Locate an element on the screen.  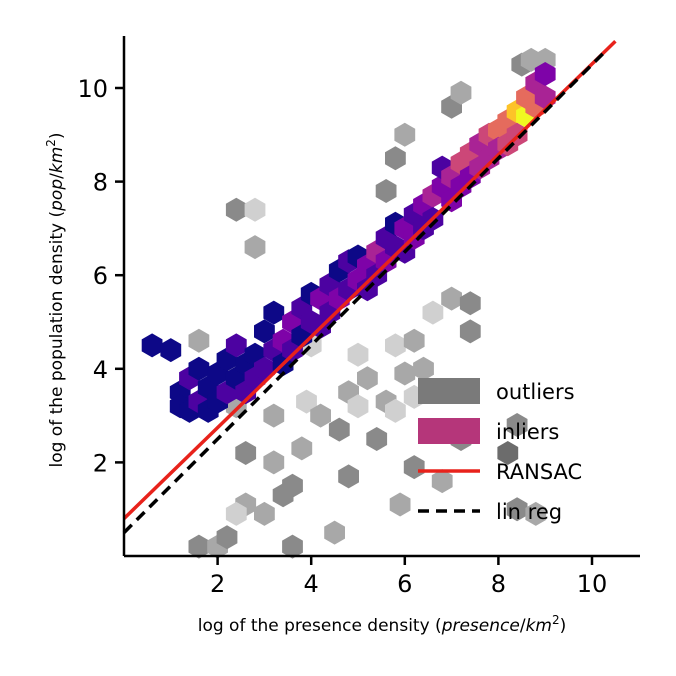
legend-label-outliers: outliers is located at coordinates (535, 392).